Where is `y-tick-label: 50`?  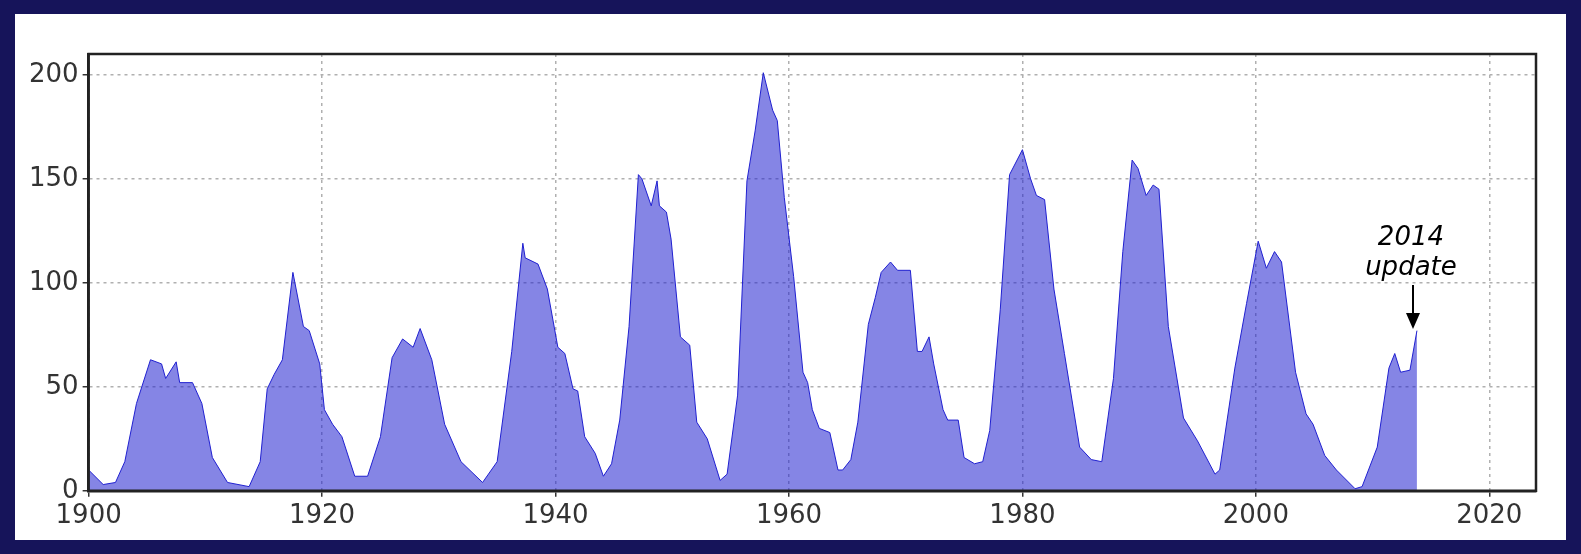 y-tick-label: 50 is located at coordinates (62, 384).